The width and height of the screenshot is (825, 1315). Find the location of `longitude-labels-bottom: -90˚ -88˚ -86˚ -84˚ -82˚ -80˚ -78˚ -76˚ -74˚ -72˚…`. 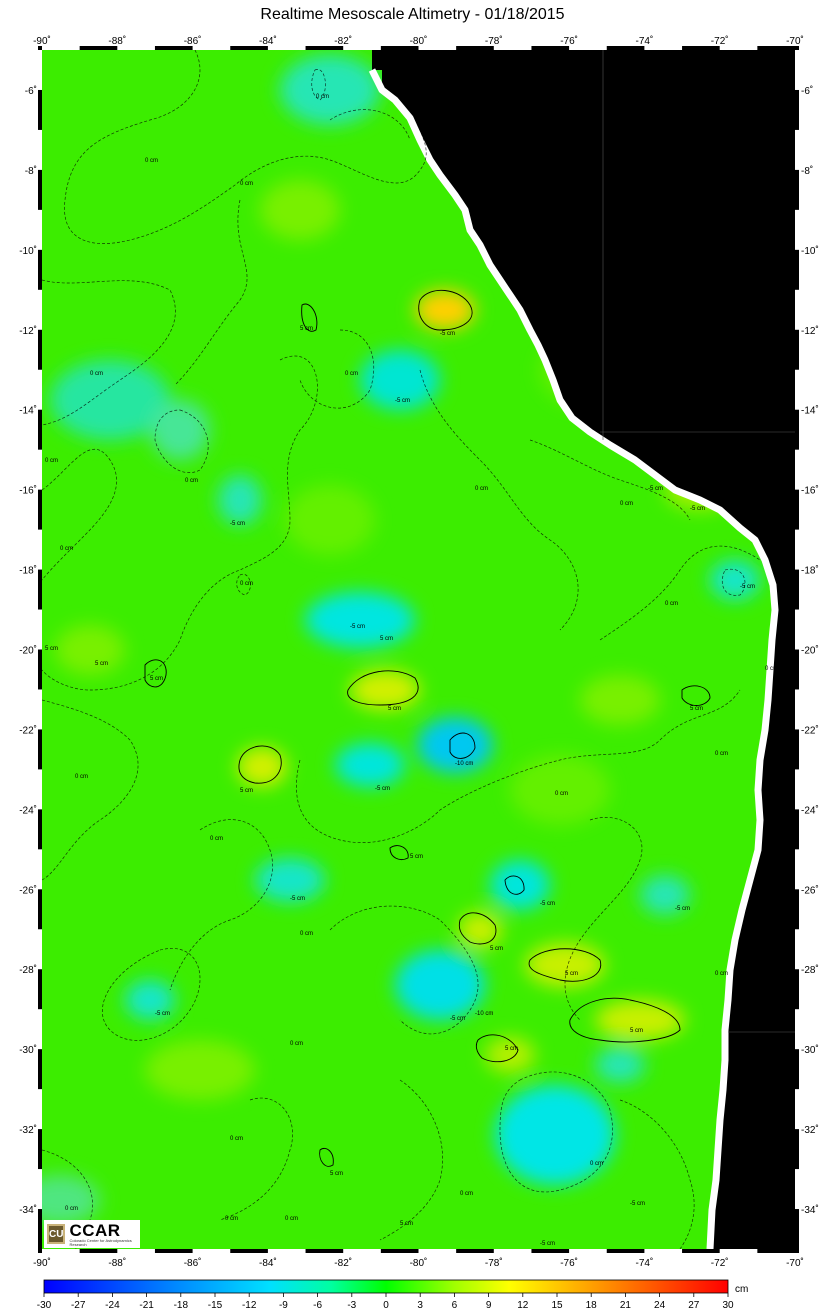

longitude-labels-bottom: -90˚ -88˚ -86˚ -84˚ -82˚ -80˚ -78˚ -76˚ -74˚ -72˚… is located at coordinates (418, 1263).